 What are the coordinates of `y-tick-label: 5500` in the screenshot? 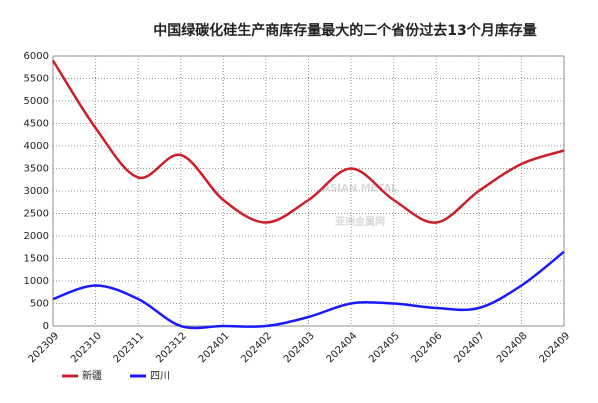 It's located at (36, 79).